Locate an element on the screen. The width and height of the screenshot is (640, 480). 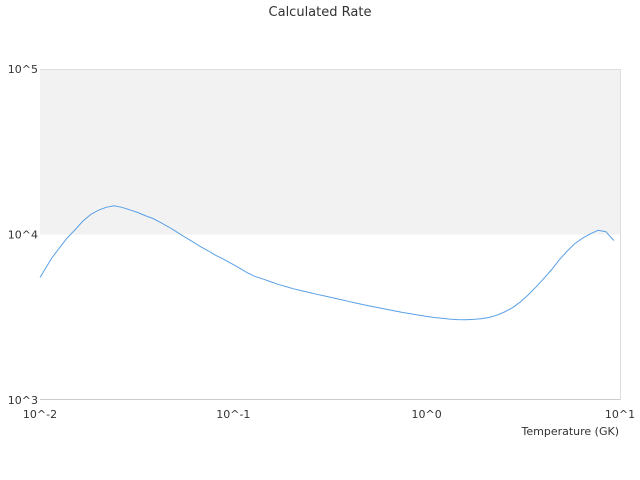
x-tick-label: 10^-1 is located at coordinates (233, 414).